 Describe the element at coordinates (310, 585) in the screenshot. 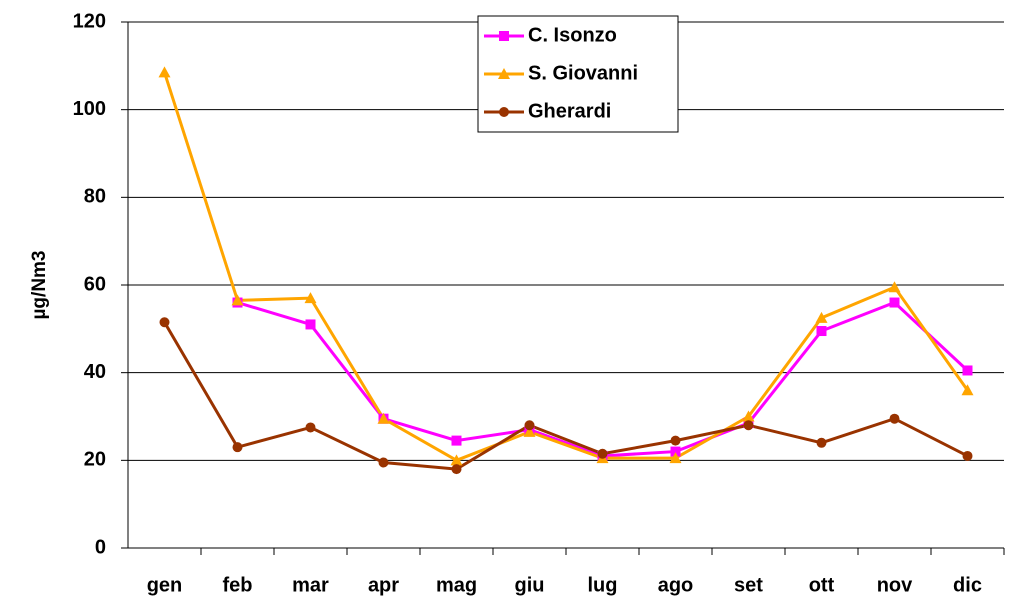

I see `x-tick-label: mar` at that location.